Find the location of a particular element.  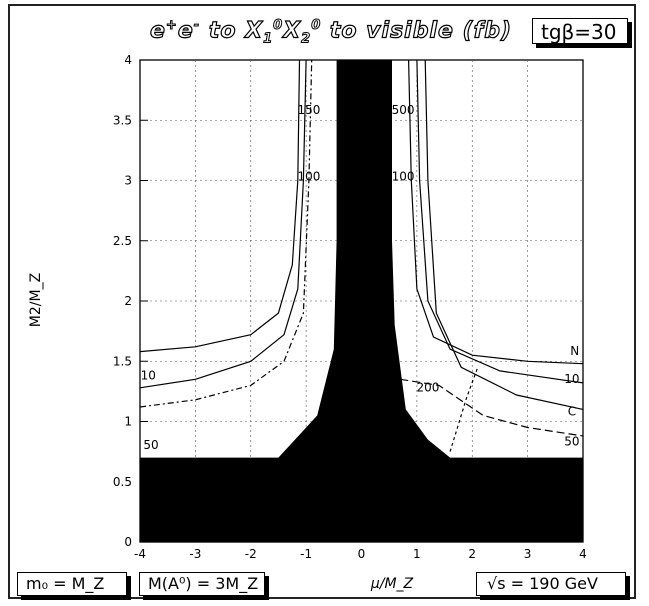

ma-box: M(A⁰) = 3M_Z is located at coordinates (202, 584).